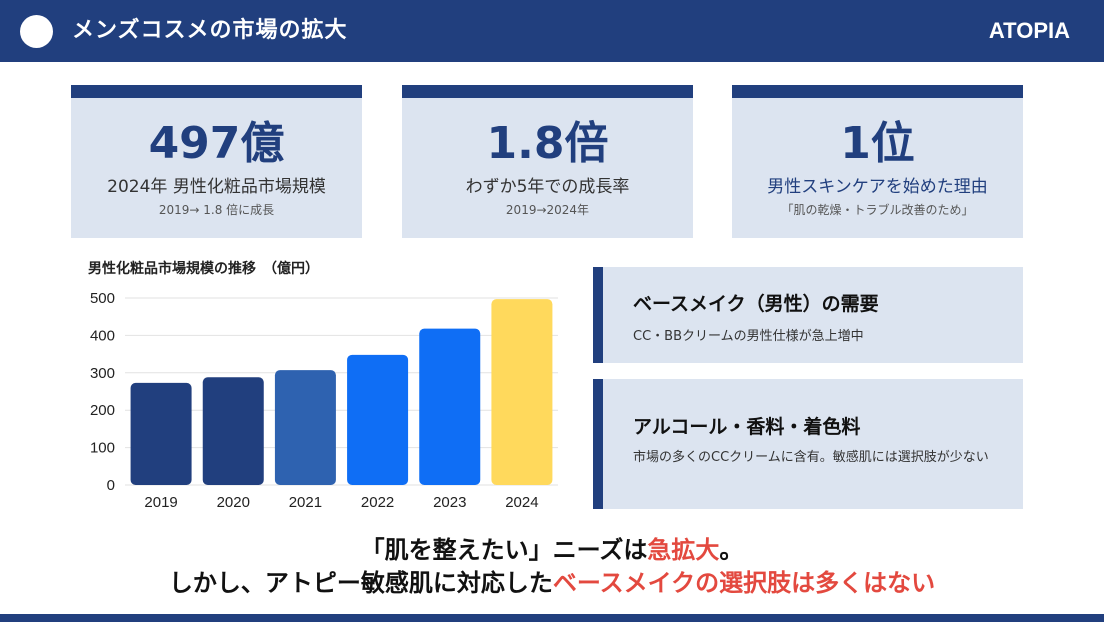 The image size is (1104, 622). What do you see at coordinates (160, 502) in the screenshot?
I see `x-tick-label: 2019` at bounding box center [160, 502].